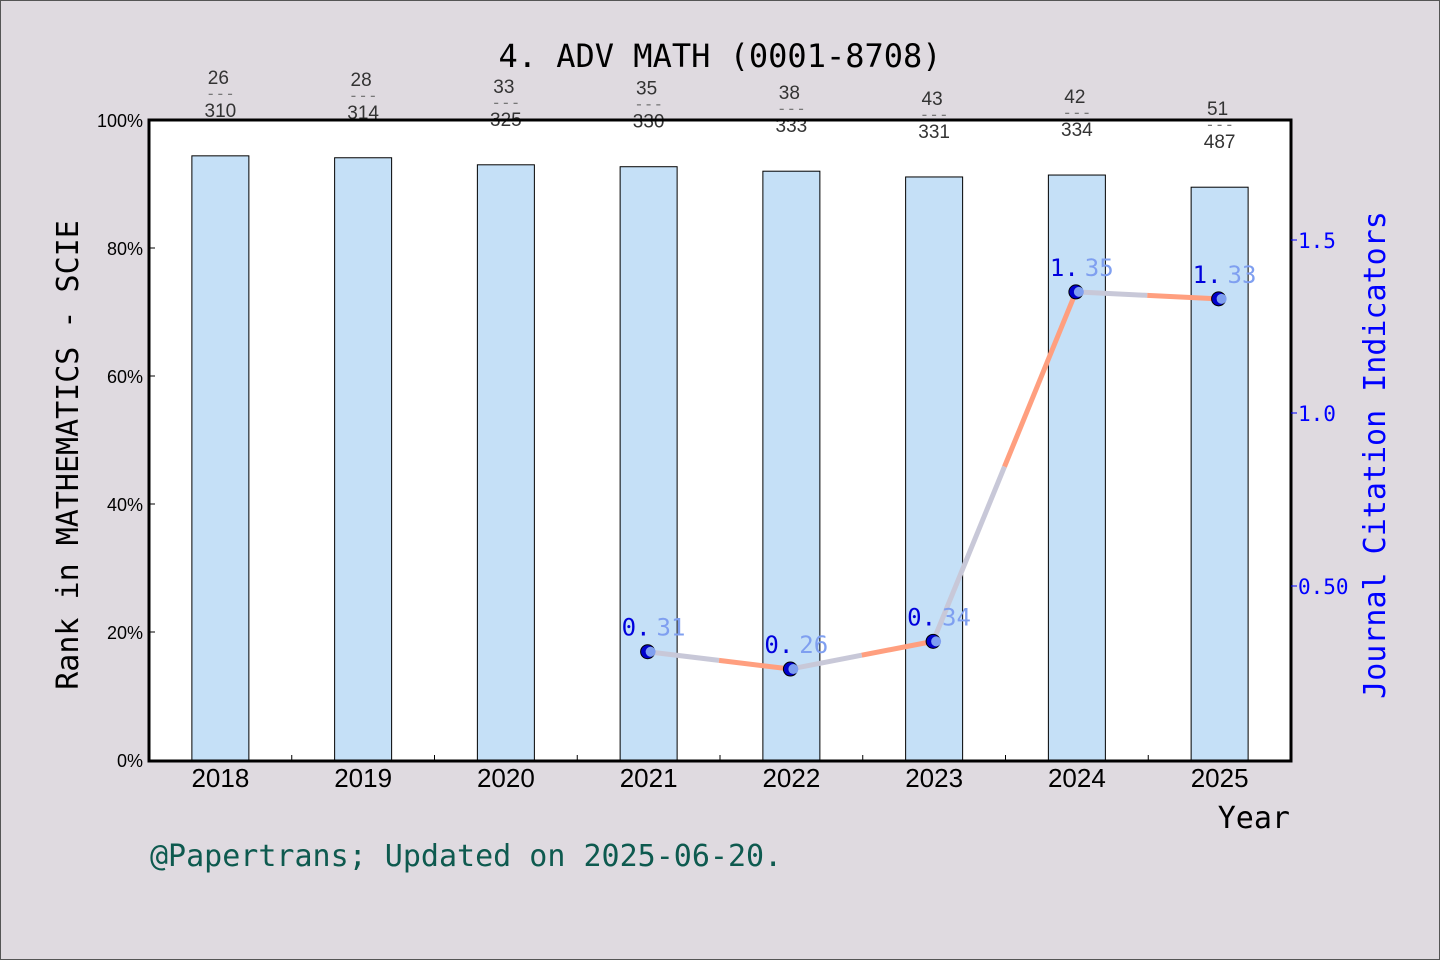 The width and height of the screenshot is (1440, 960). I want to click on rank-label: 42, so click(1074, 97).